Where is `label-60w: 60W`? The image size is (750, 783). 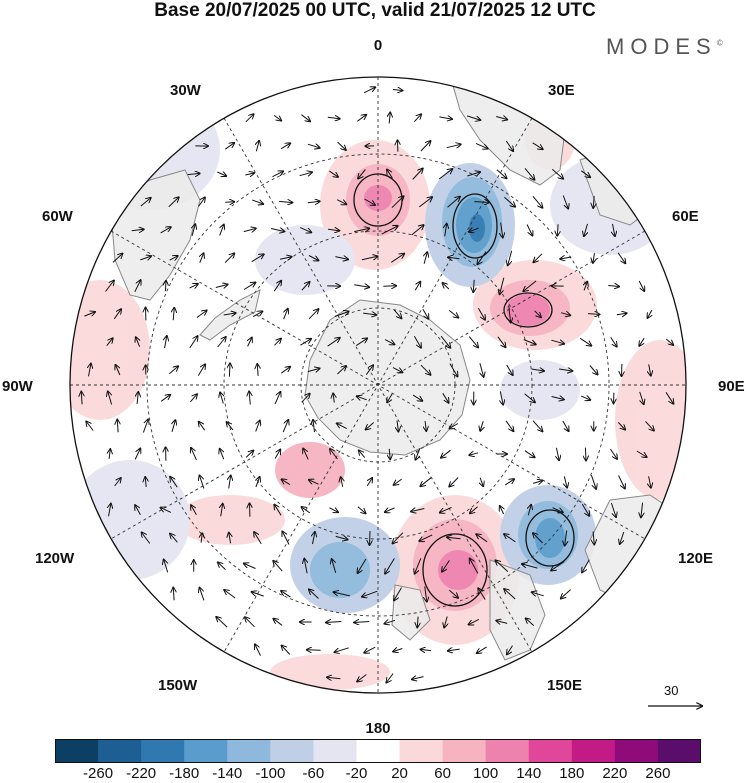 label-60w: 60W is located at coordinates (58, 216).